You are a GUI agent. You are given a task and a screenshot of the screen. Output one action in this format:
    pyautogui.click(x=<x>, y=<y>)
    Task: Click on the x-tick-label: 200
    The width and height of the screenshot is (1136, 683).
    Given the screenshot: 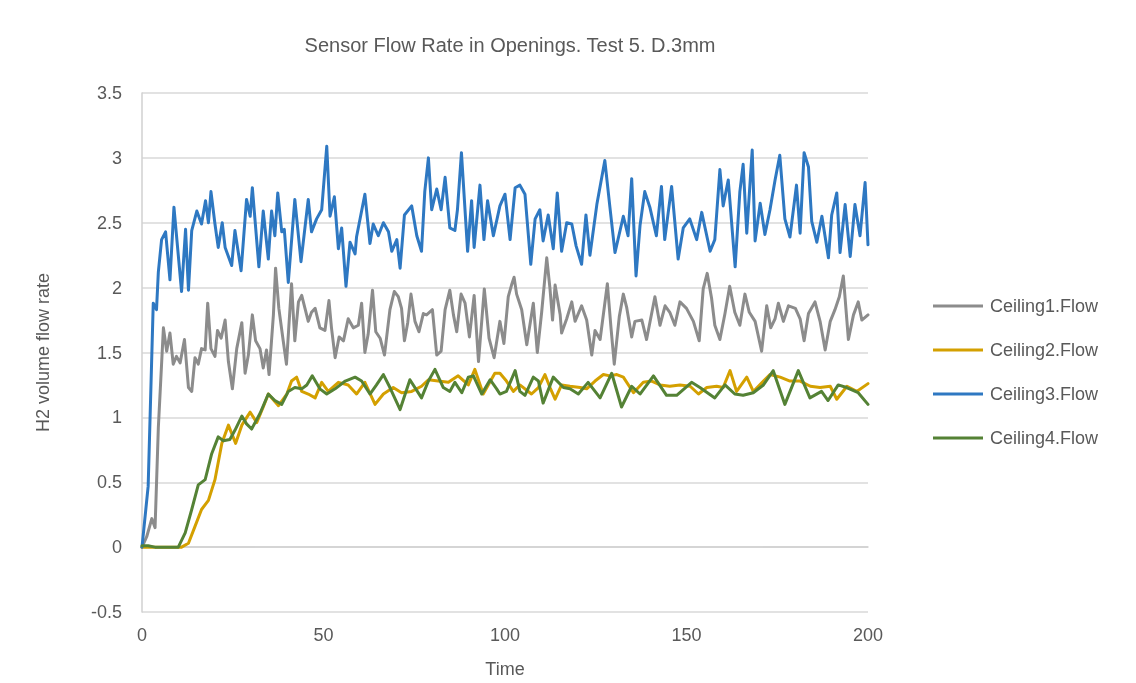 What is the action you would take?
    pyautogui.click(x=868, y=635)
    